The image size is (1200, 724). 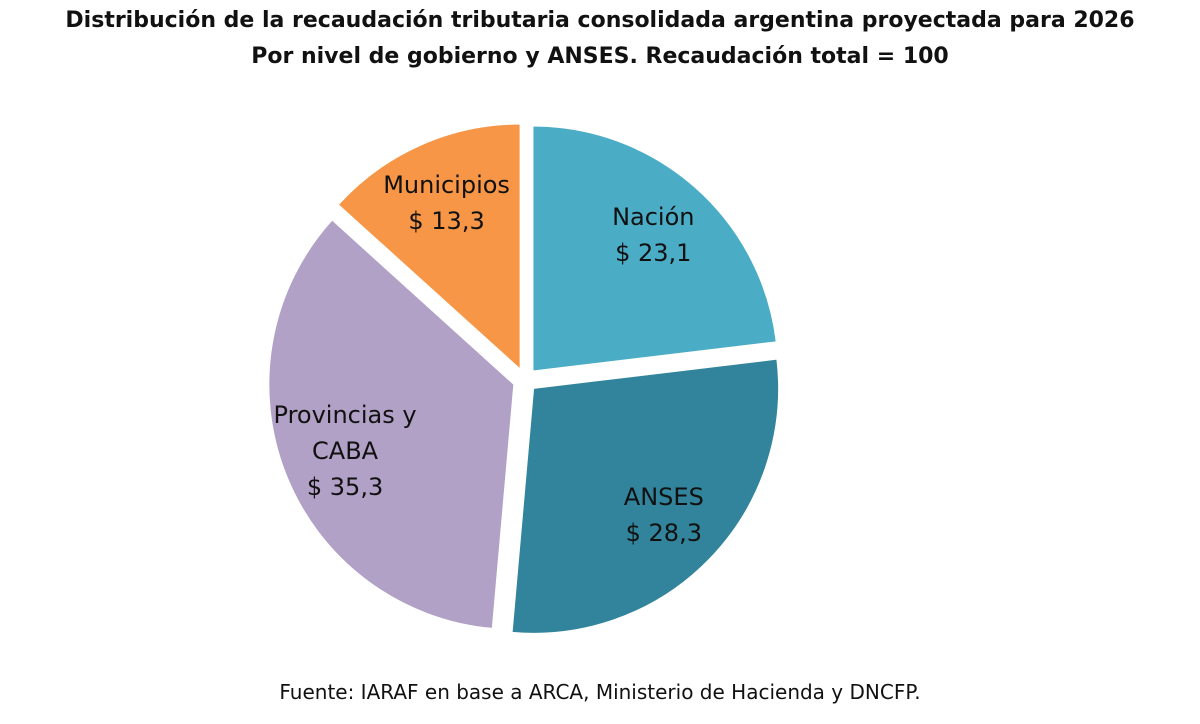 What do you see at coordinates (345, 432) in the screenshot?
I see `category-label: Provincias y CABA` at bounding box center [345, 432].